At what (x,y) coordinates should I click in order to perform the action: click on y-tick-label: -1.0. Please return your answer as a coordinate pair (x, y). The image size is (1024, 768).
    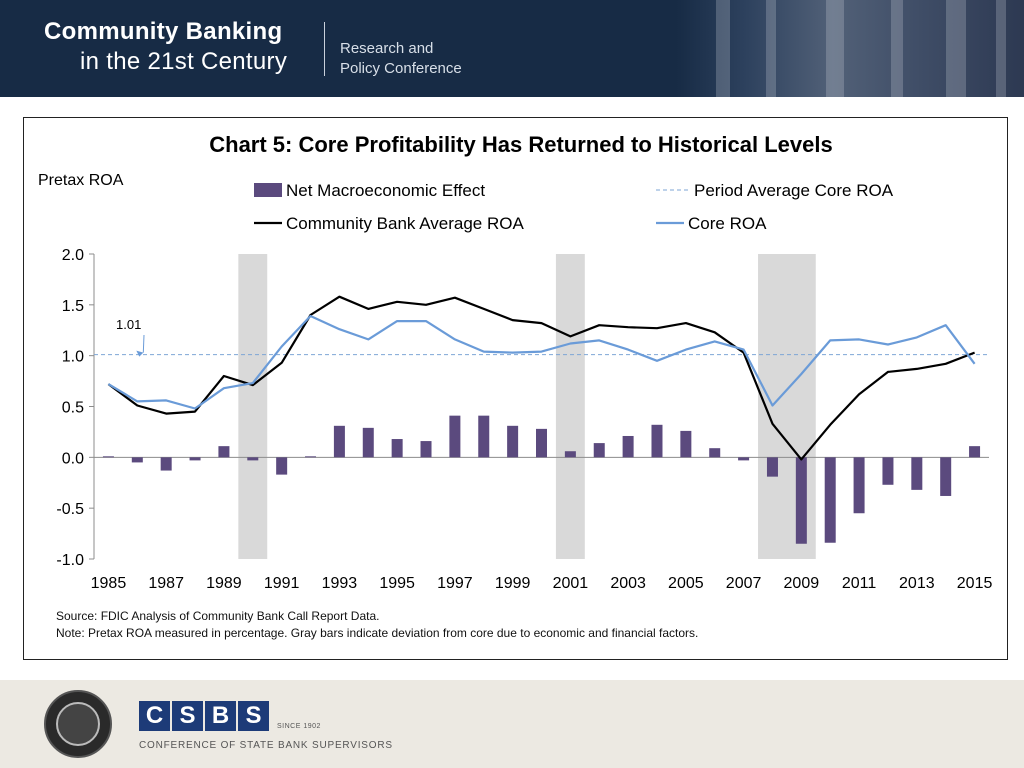
    Looking at the image, I should click on (70, 560).